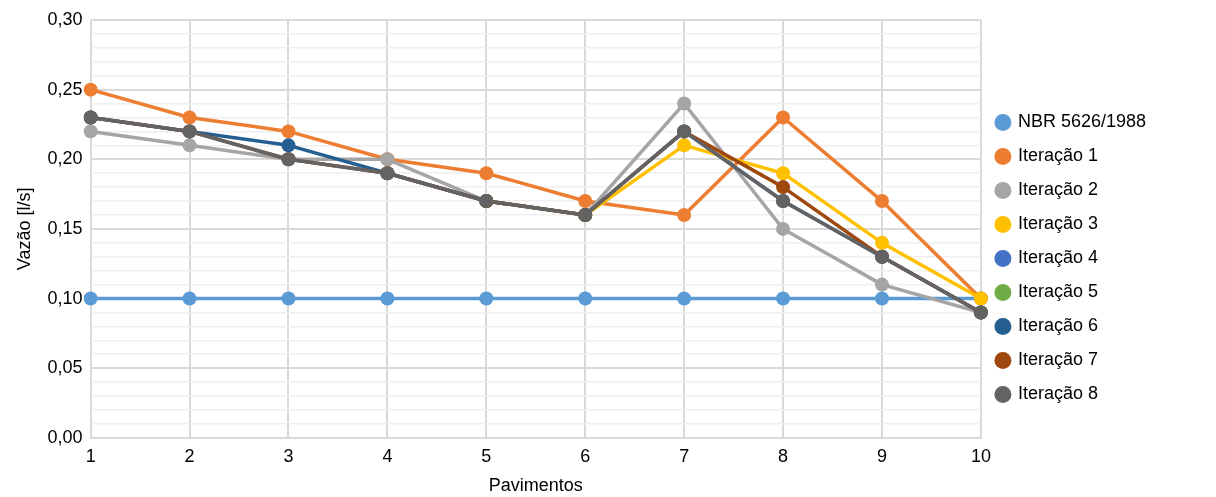  I want to click on x-tick-label: 7, so click(684, 455).